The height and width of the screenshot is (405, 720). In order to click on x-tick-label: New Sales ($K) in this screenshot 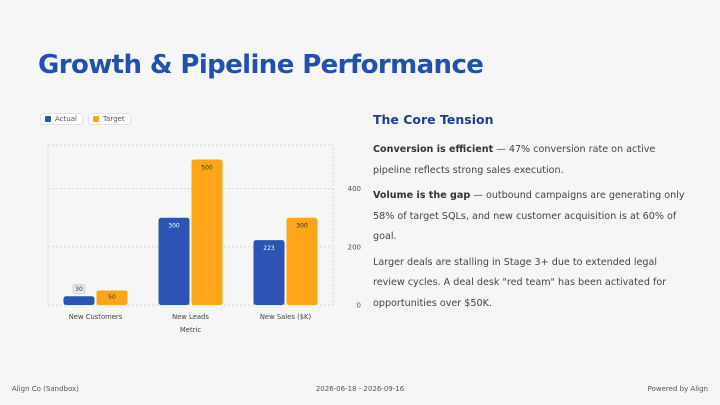, I will do `click(286, 317)`.